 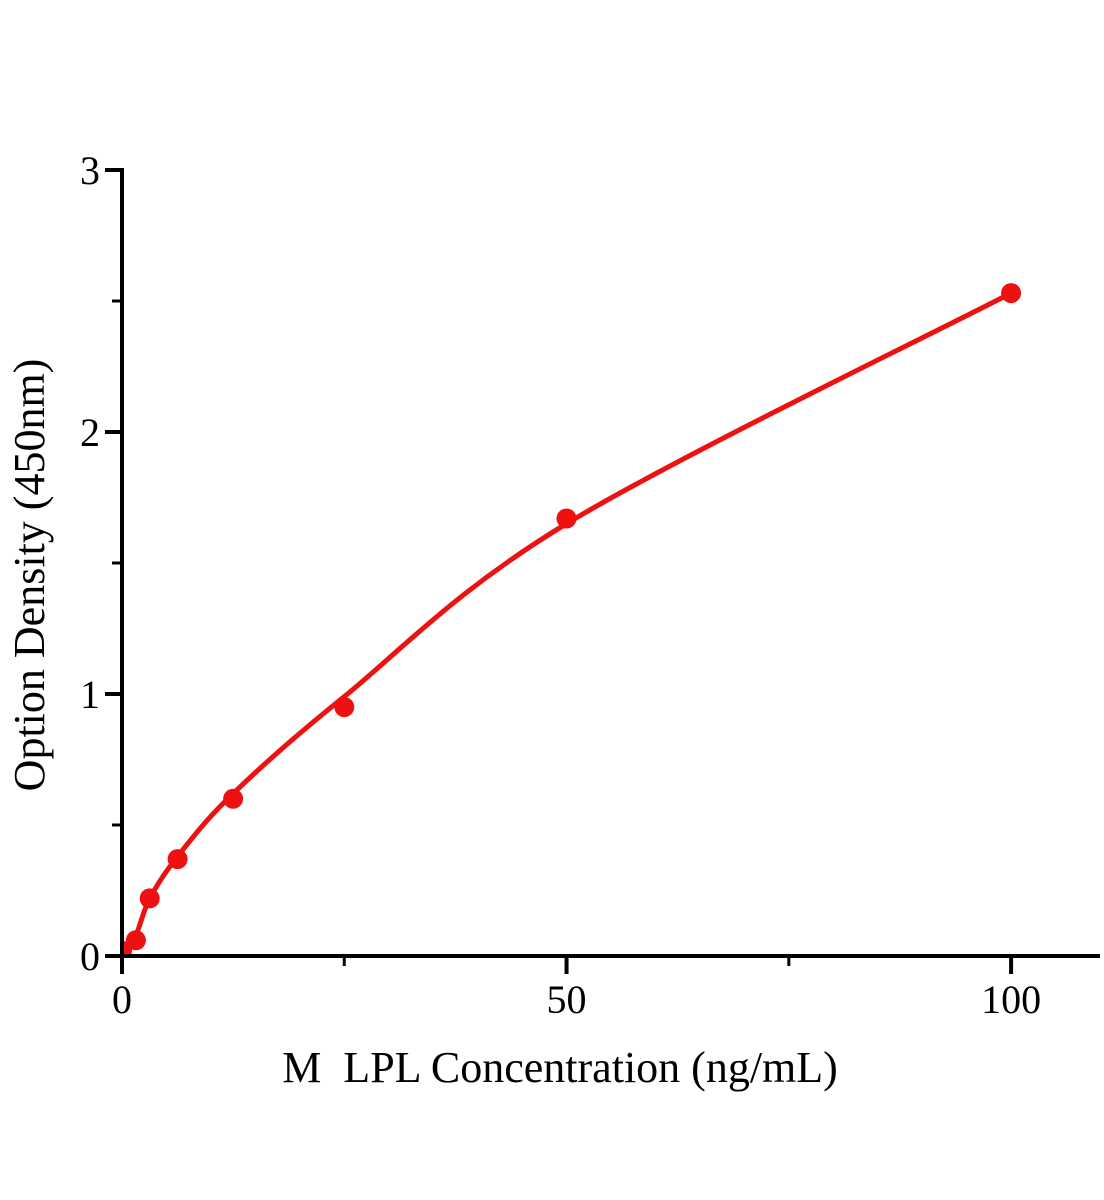 What do you see at coordinates (1011, 999) in the screenshot?
I see `x-tick-label: 100` at bounding box center [1011, 999].